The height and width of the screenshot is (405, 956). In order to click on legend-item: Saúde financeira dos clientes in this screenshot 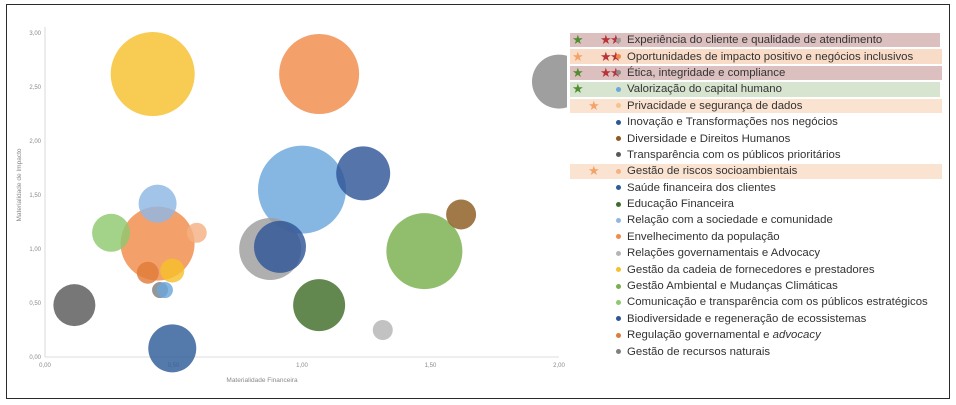, I will do `click(759, 188)`.